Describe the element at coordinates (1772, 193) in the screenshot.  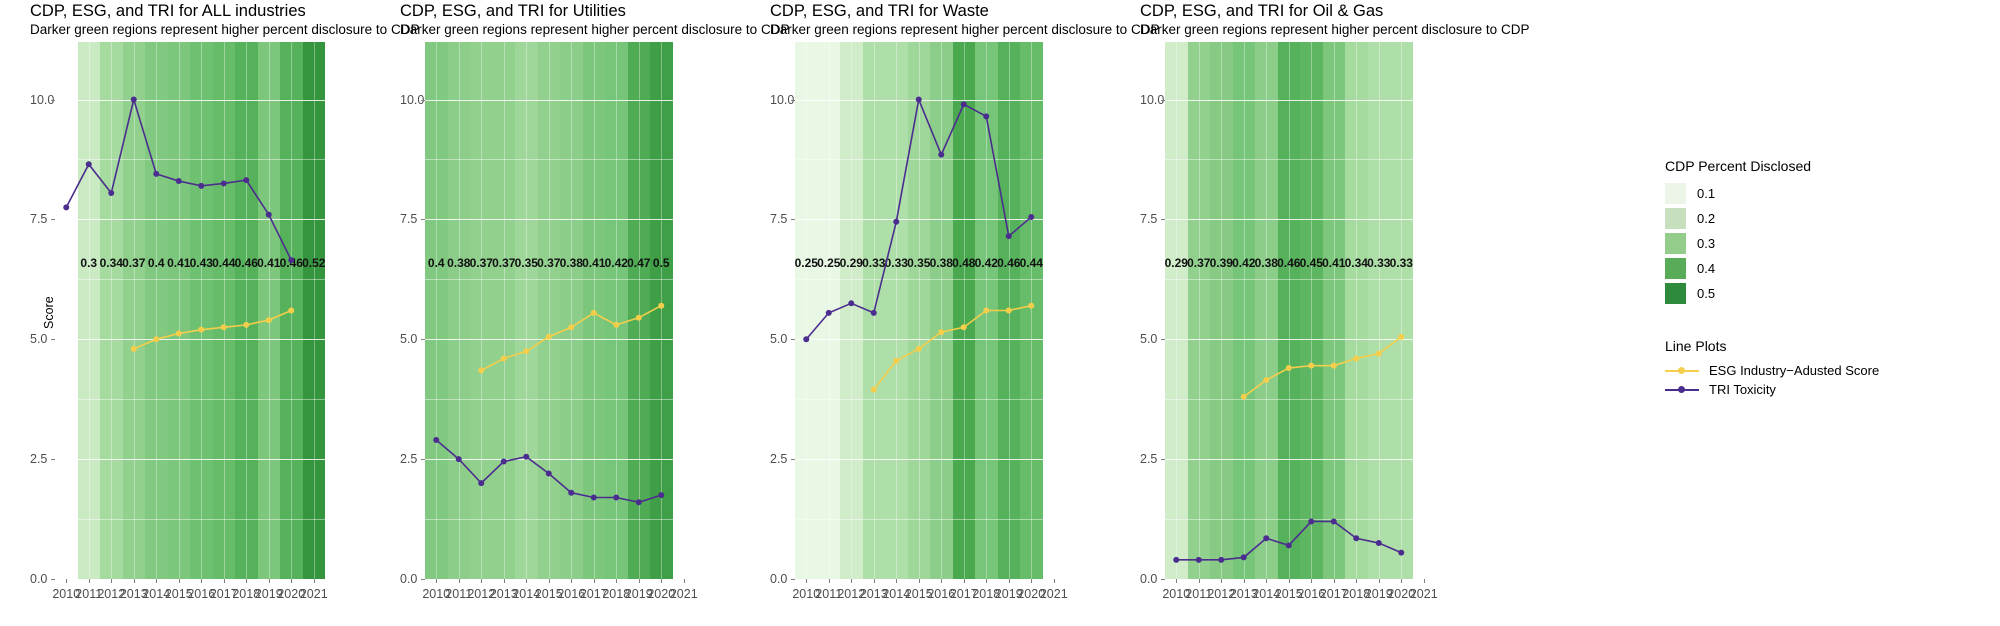
I see `legend-item-fill: 0.1` at that location.